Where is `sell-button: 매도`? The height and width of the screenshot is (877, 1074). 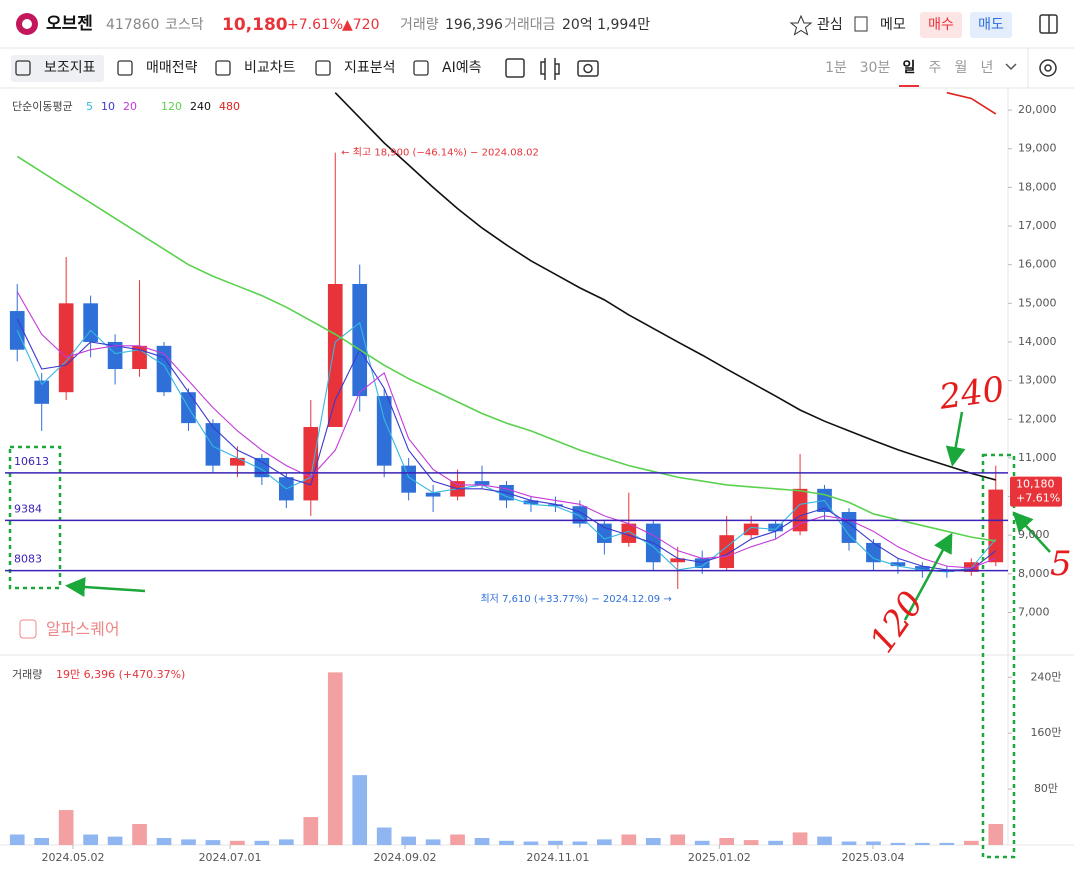 sell-button: 매도 is located at coordinates (991, 25).